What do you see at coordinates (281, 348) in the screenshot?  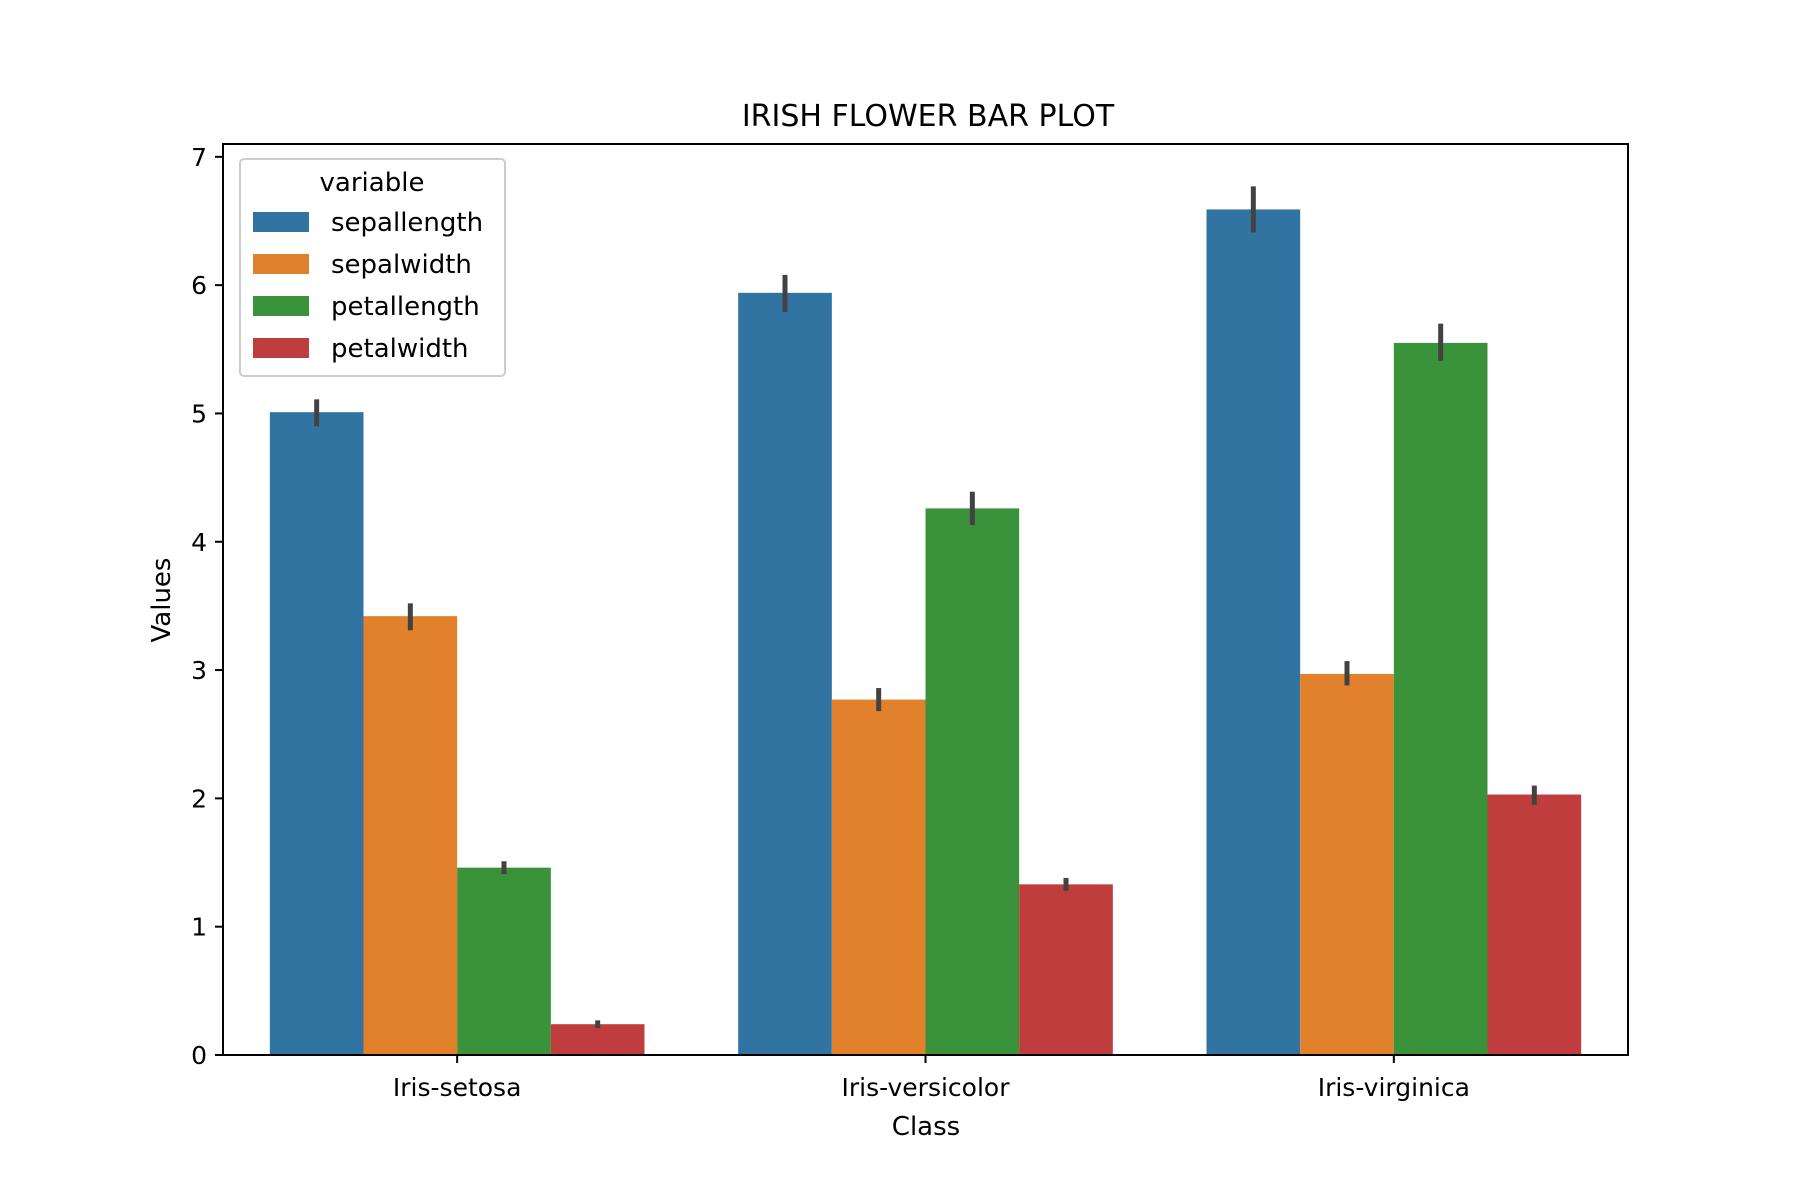 I see `legend-swatch-petalwidth` at bounding box center [281, 348].